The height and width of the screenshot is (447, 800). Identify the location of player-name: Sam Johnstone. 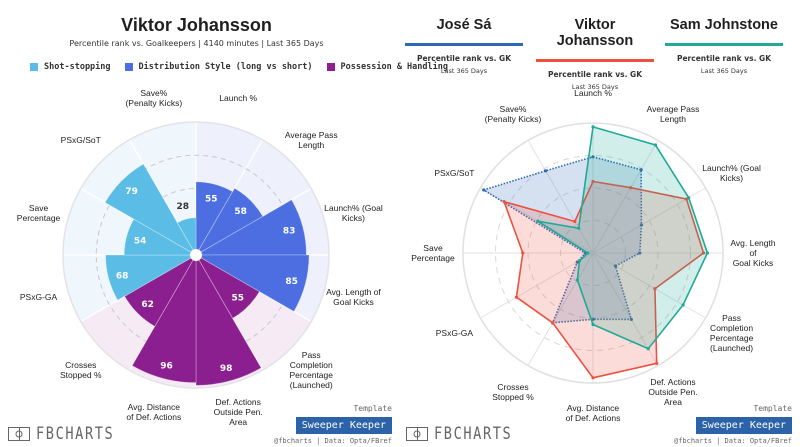
(724, 25).